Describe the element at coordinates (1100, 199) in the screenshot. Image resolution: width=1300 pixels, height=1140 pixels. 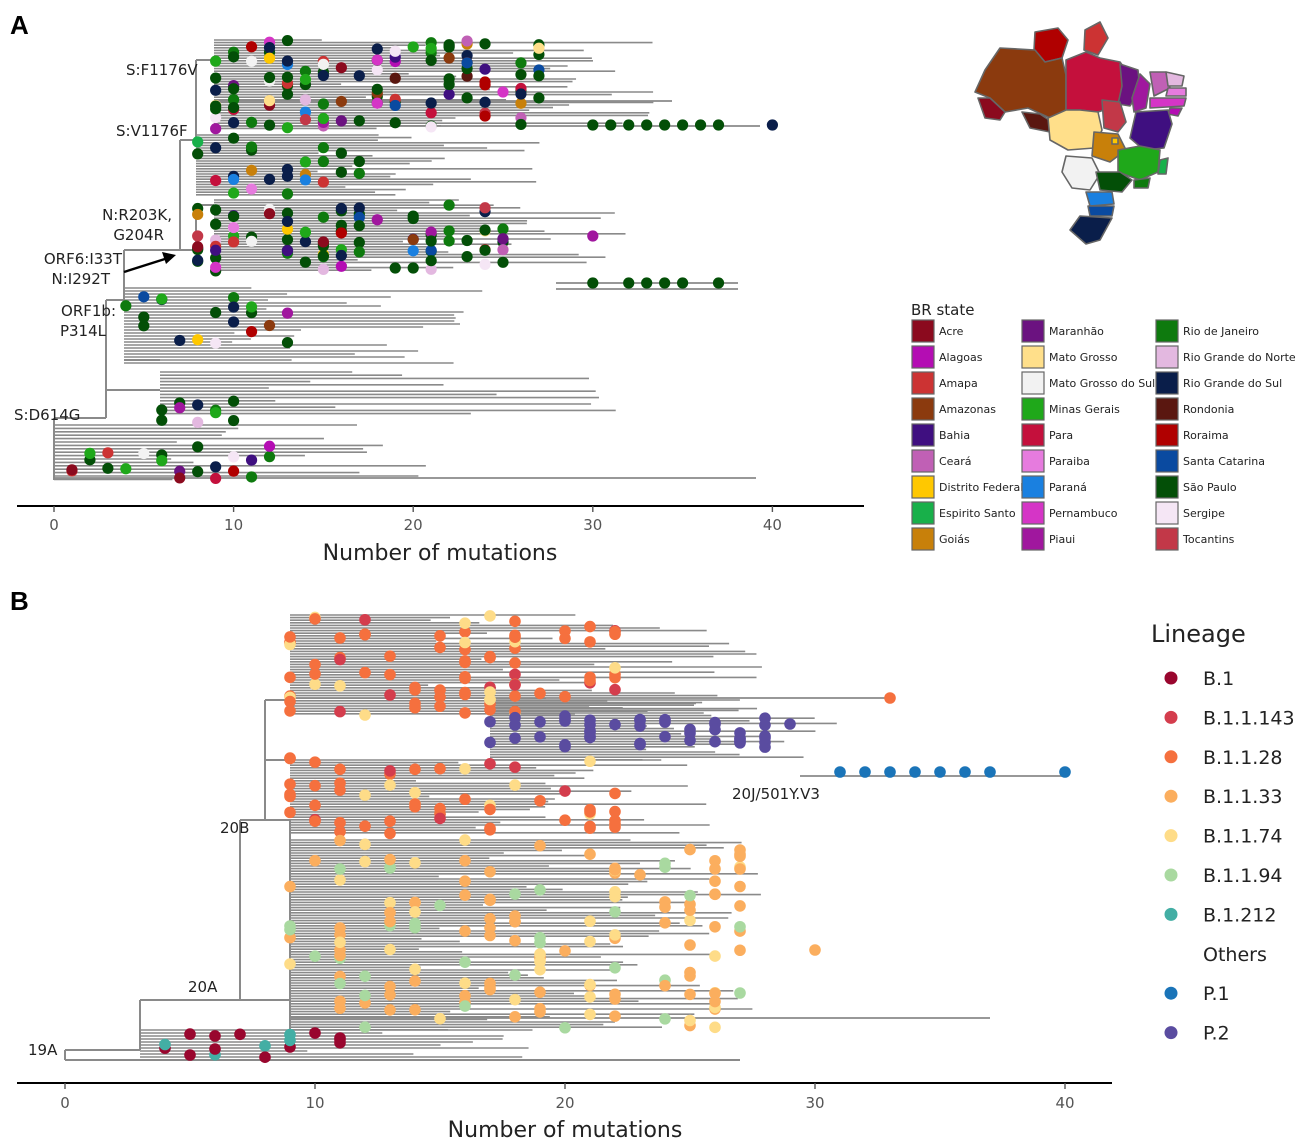
I see `map-parana` at that location.